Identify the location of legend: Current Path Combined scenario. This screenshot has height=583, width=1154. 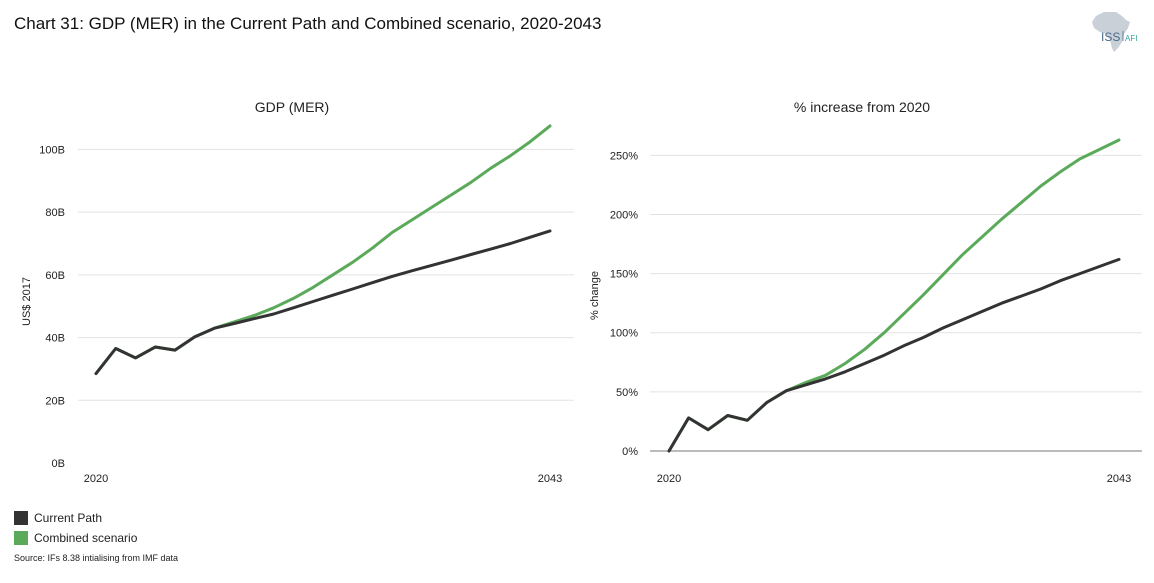
(75, 528).